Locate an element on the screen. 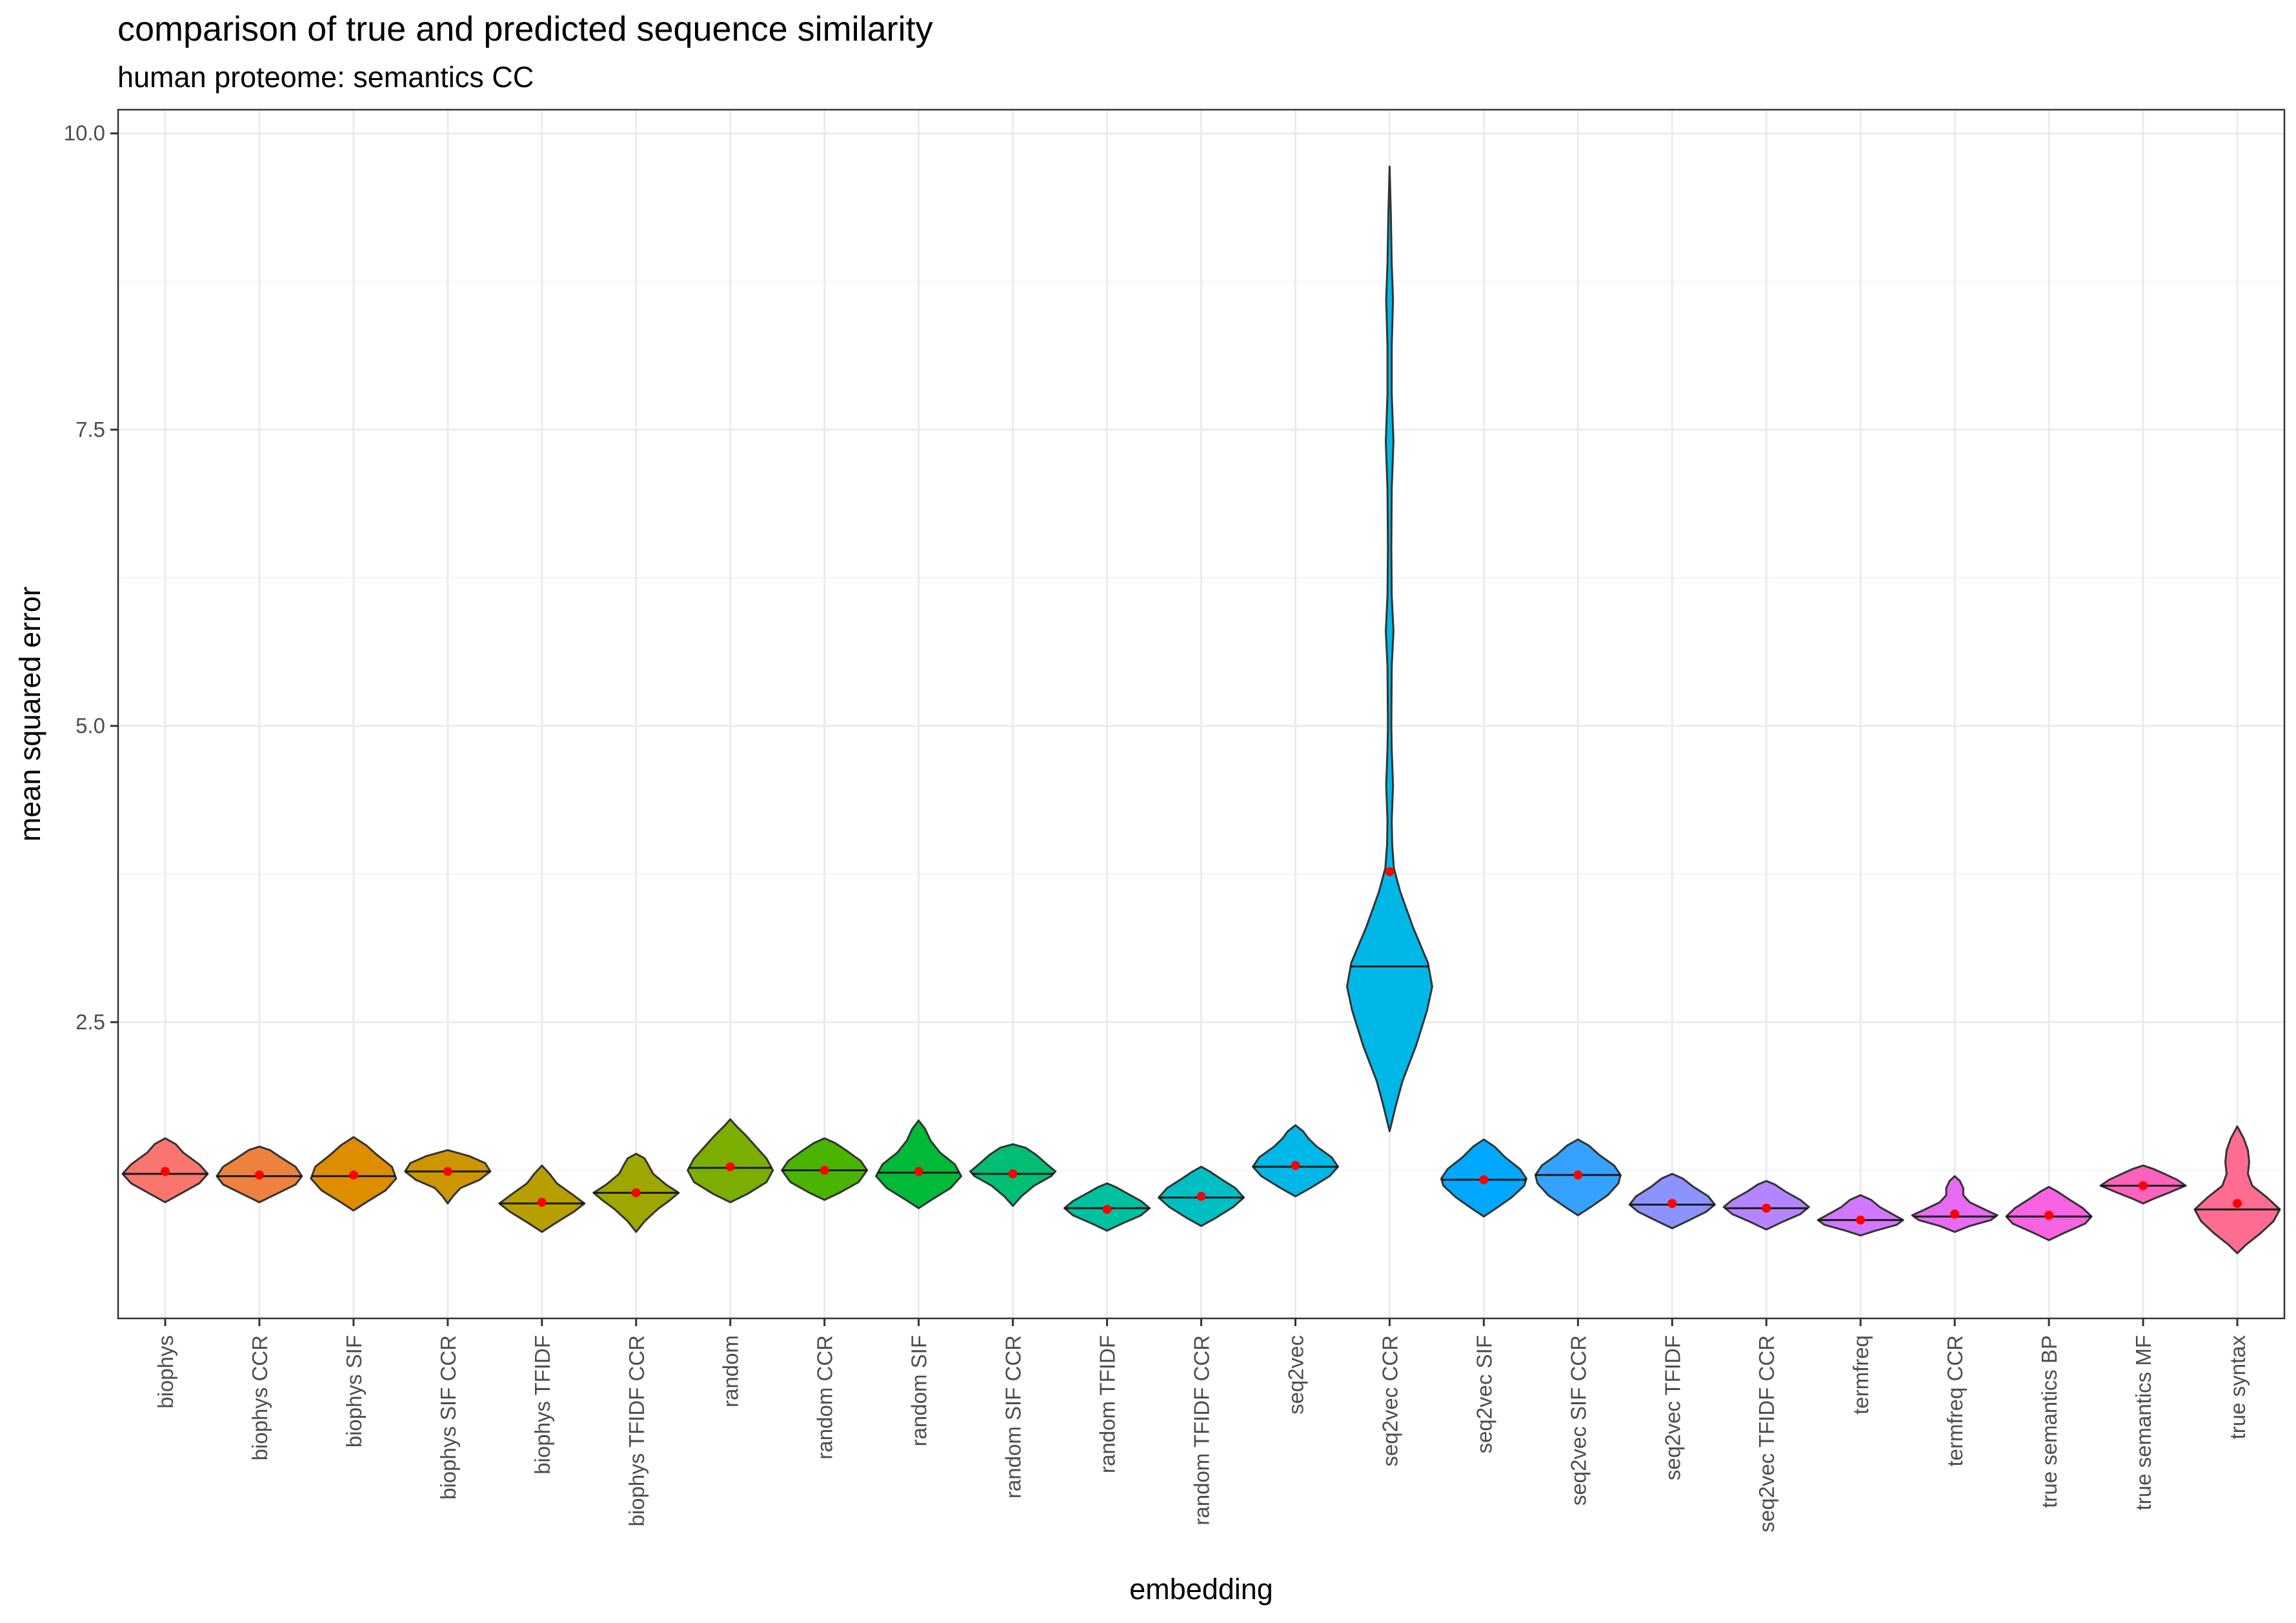 This screenshot has height=1623, width=2296. x-tick-label: random TFIDF CCR is located at coordinates (1202, 1430).